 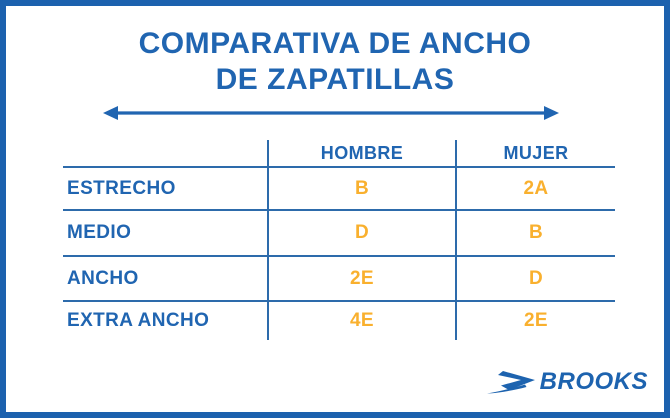 What do you see at coordinates (335, 43) in the screenshot?
I see `title-line-1: COMPARATIVA DE ANCHO` at bounding box center [335, 43].